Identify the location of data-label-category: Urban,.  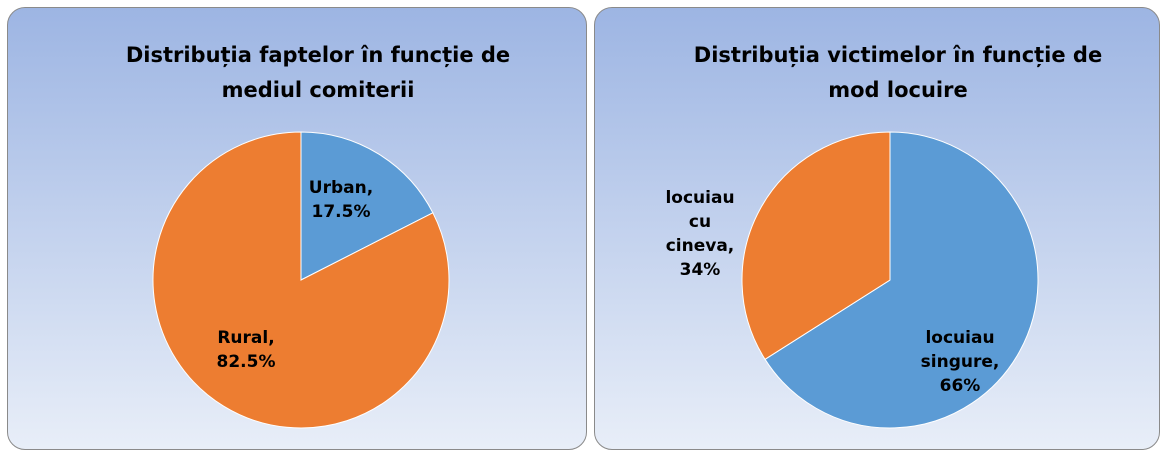
(341, 188).